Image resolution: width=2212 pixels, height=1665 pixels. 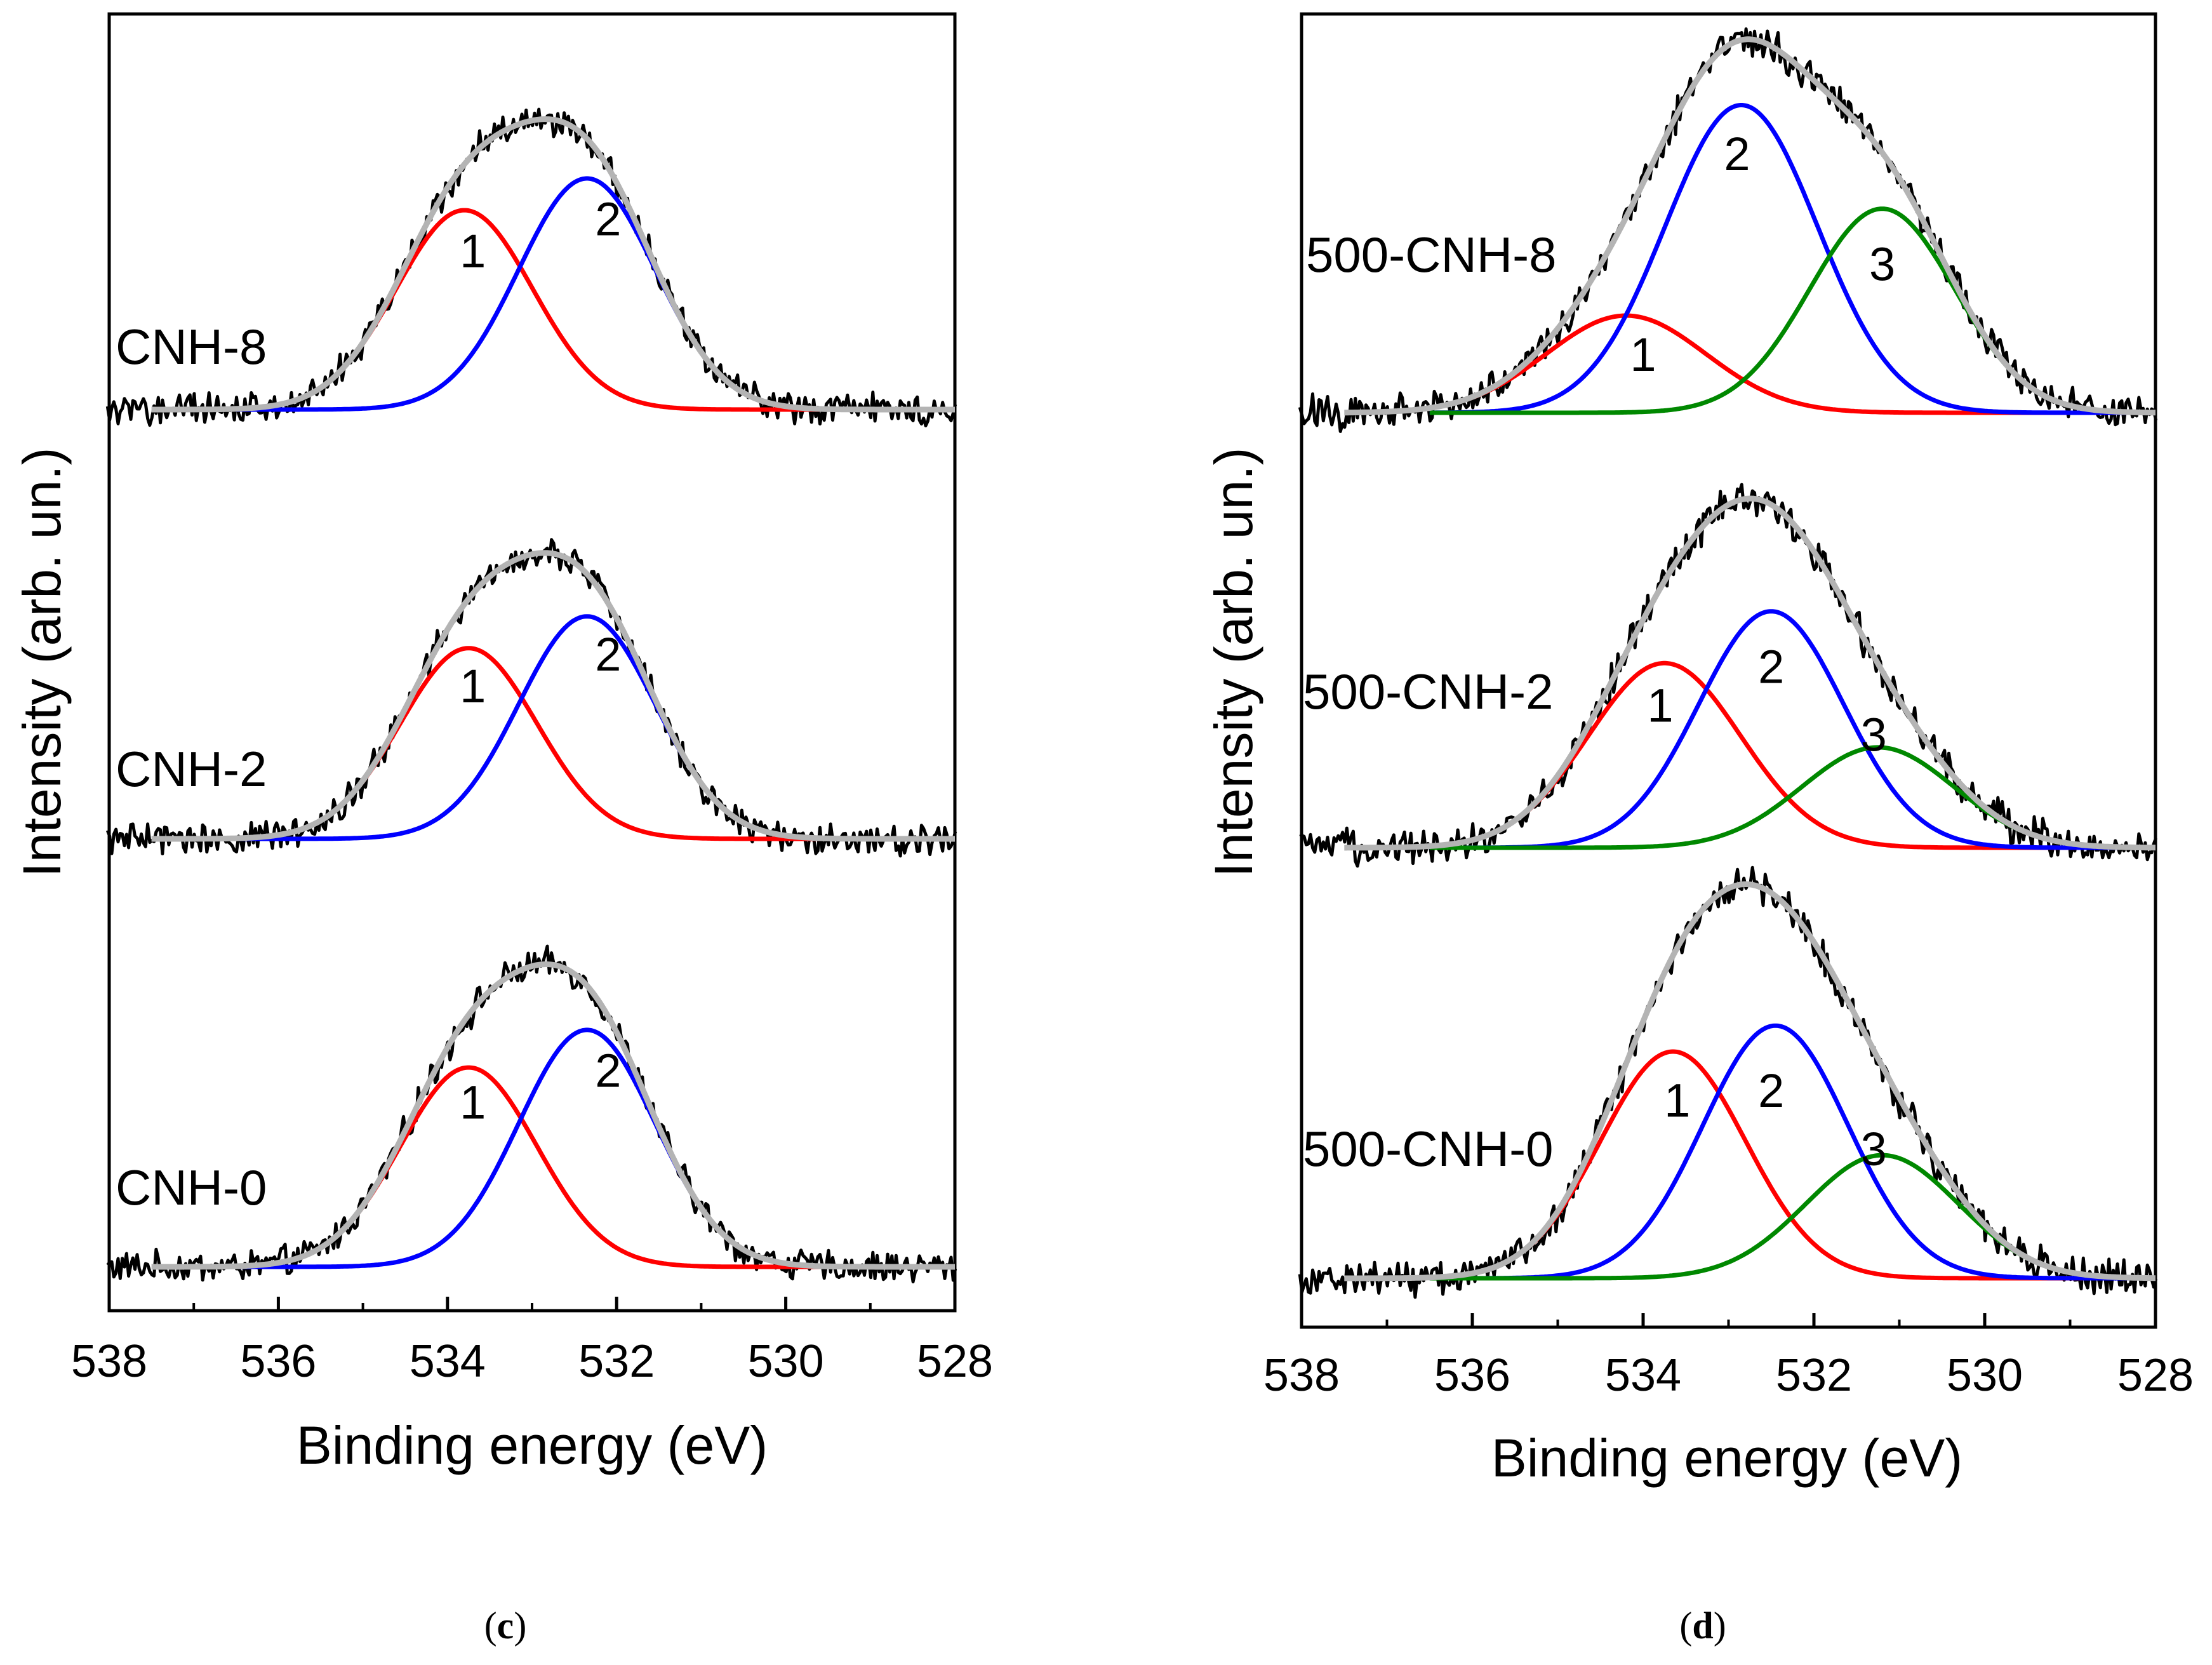 What do you see at coordinates (1233, 663) in the screenshot?
I see `panel-d-y-axis-title: Intensity (arb. un.)` at bounding box center [1233, 663].